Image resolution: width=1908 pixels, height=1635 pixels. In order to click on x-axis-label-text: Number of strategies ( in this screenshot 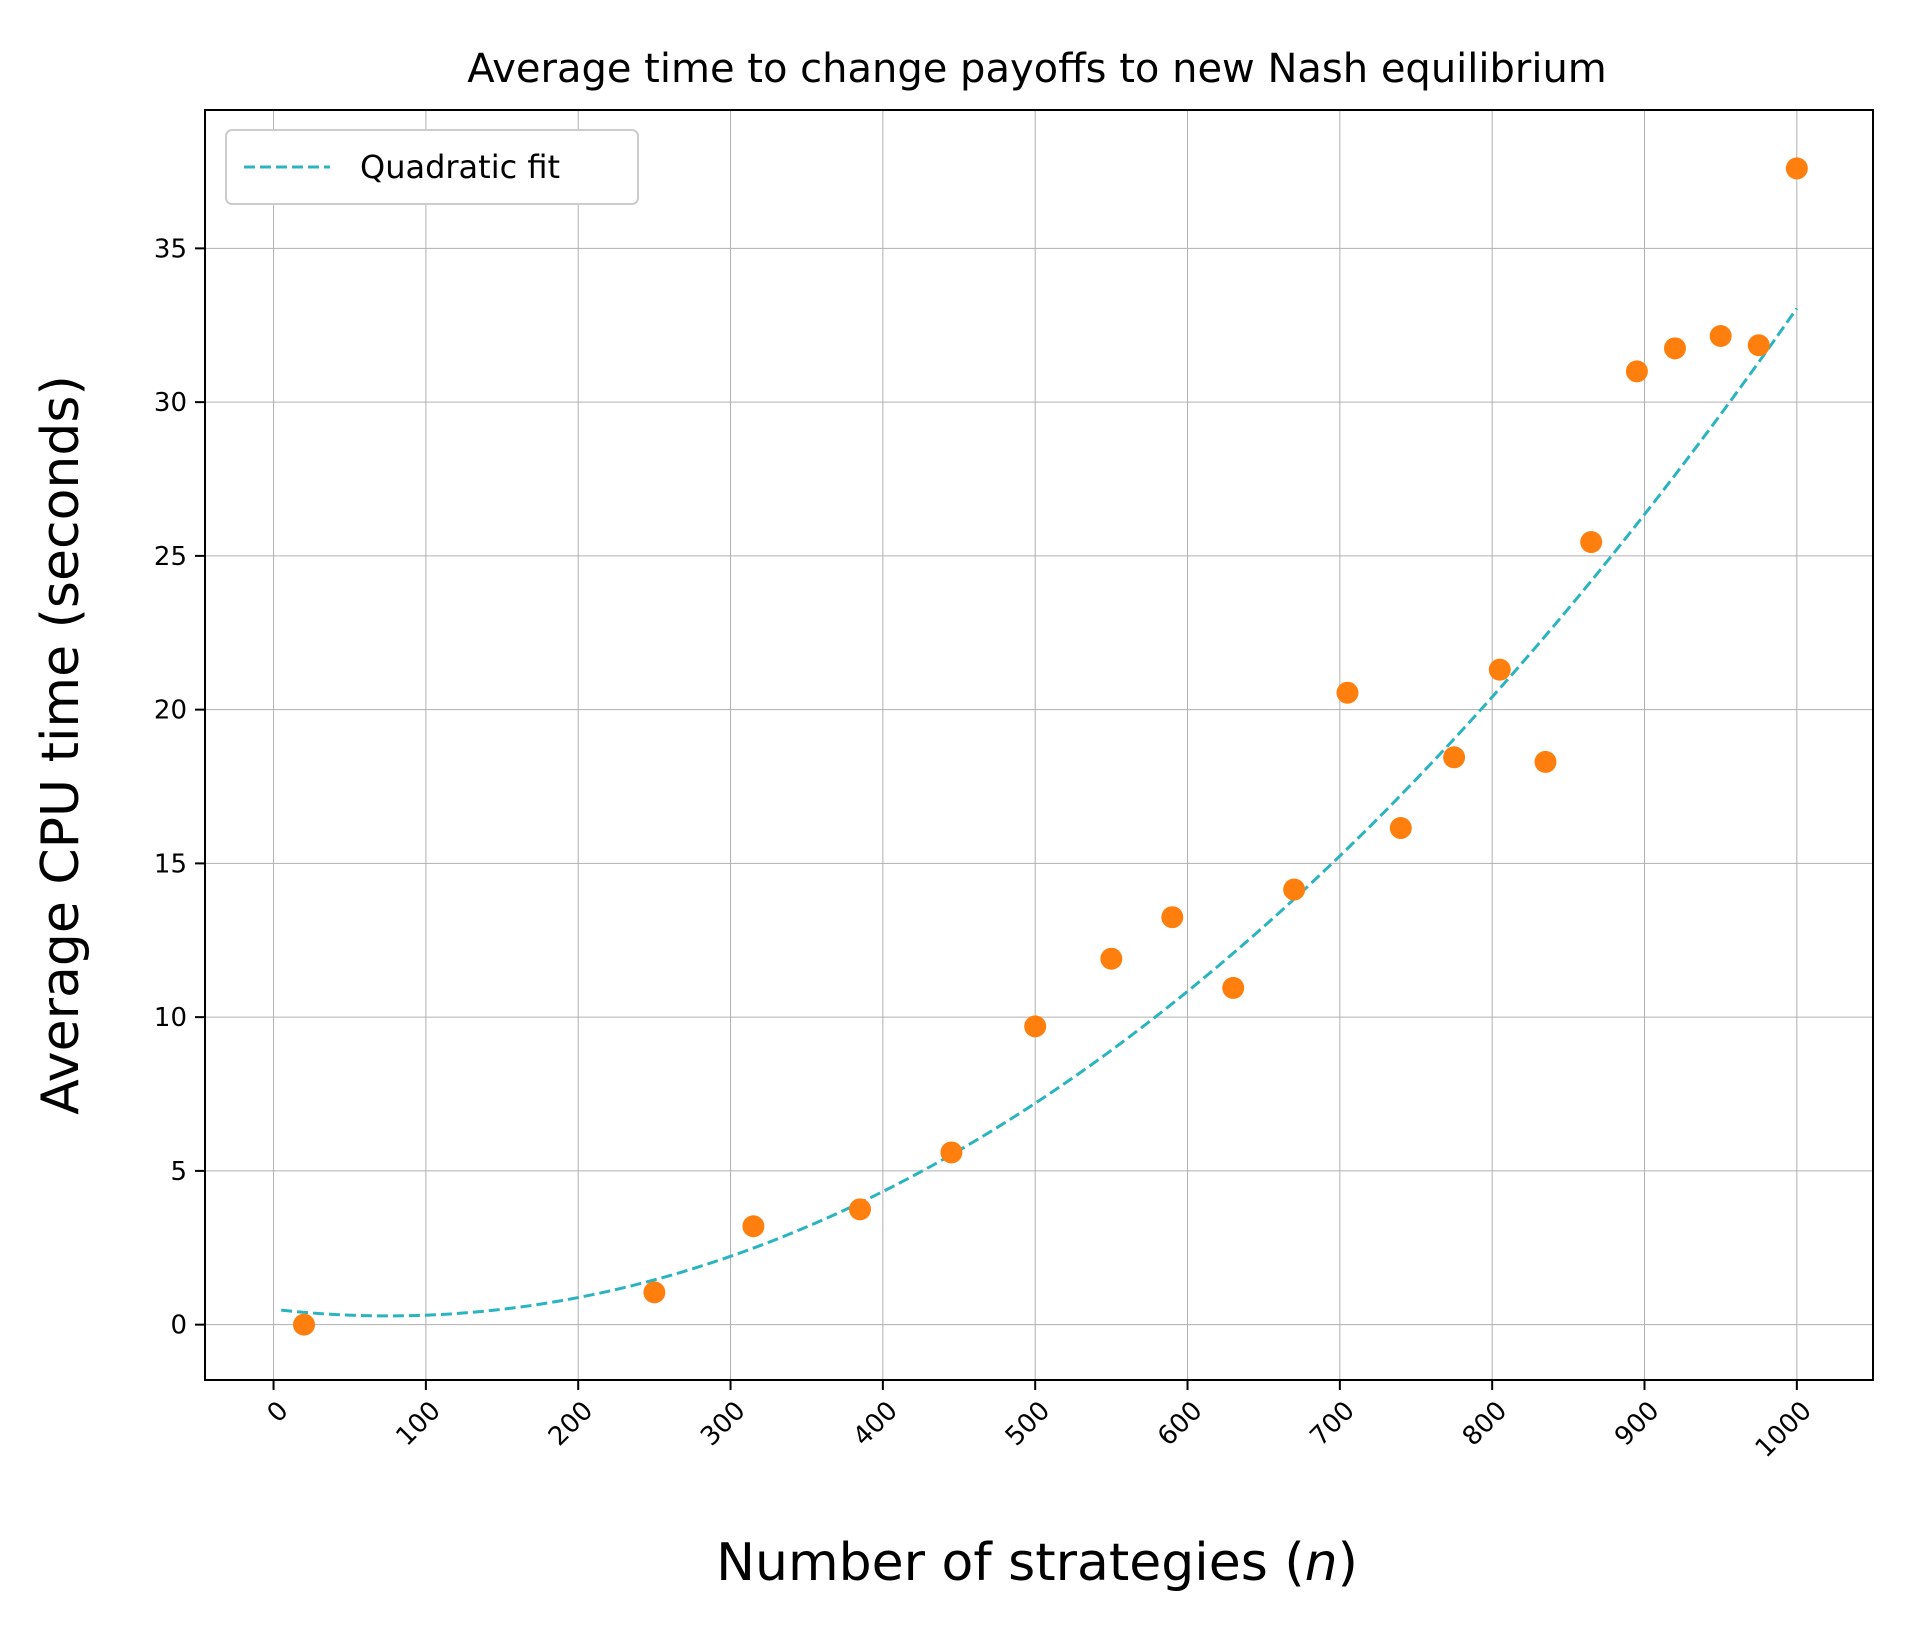, I will do `click(1010, 1563)`.